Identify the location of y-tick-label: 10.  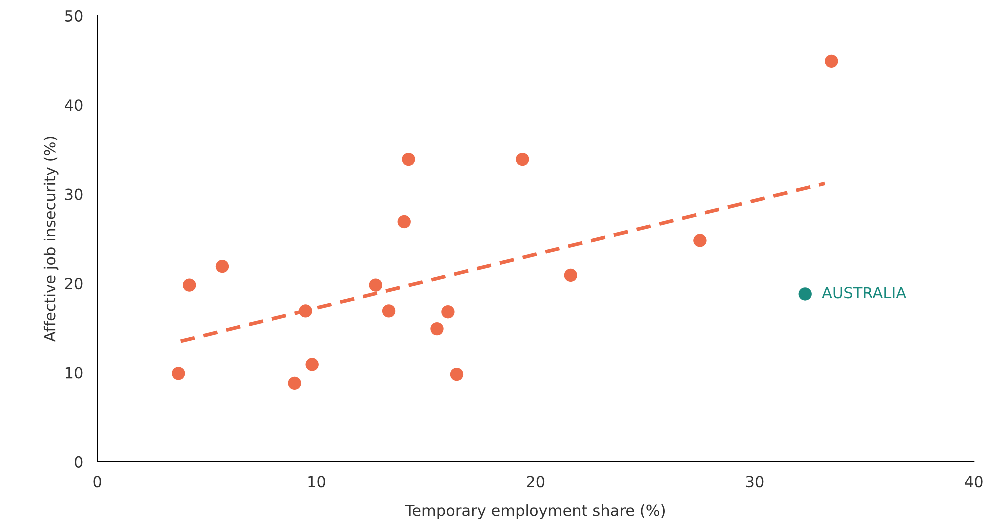
(74, 373).